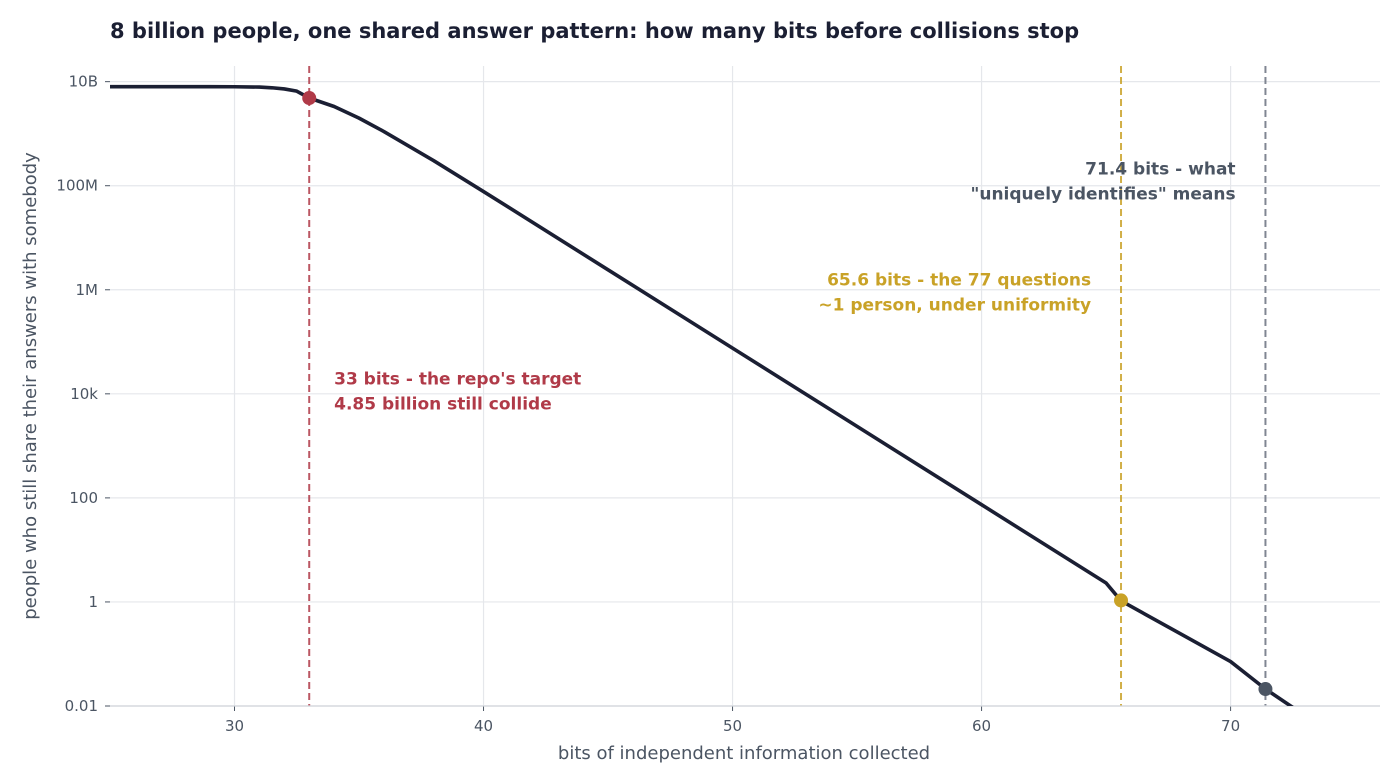 The image size is (1400, 784). I want to click on x-tick-label: 40, so click(483, 726).